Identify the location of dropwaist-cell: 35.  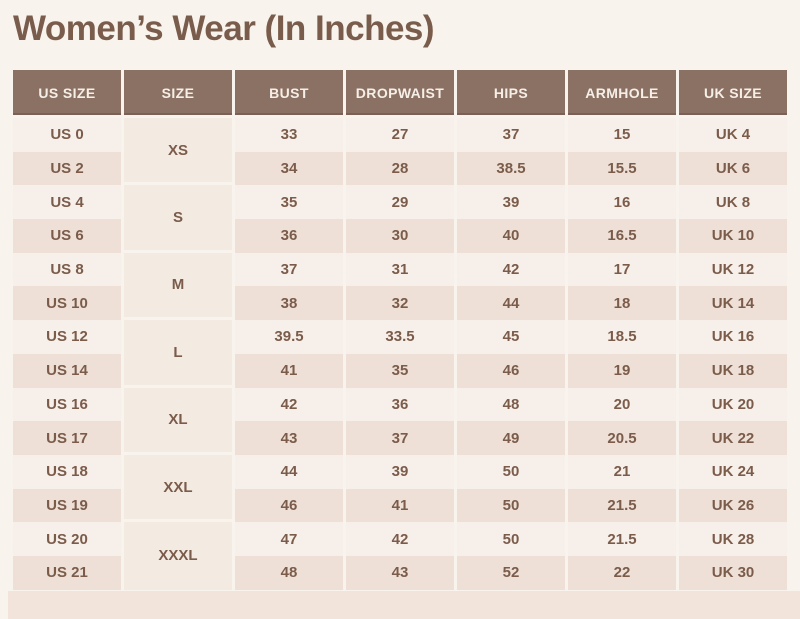
(400, 370).